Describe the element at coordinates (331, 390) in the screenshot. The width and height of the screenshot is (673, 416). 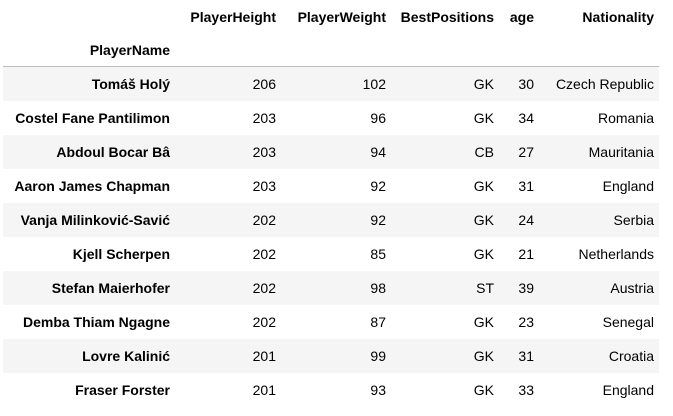
I see `table-row: Fraser Forster 201 93 GK 33 England` at that location.